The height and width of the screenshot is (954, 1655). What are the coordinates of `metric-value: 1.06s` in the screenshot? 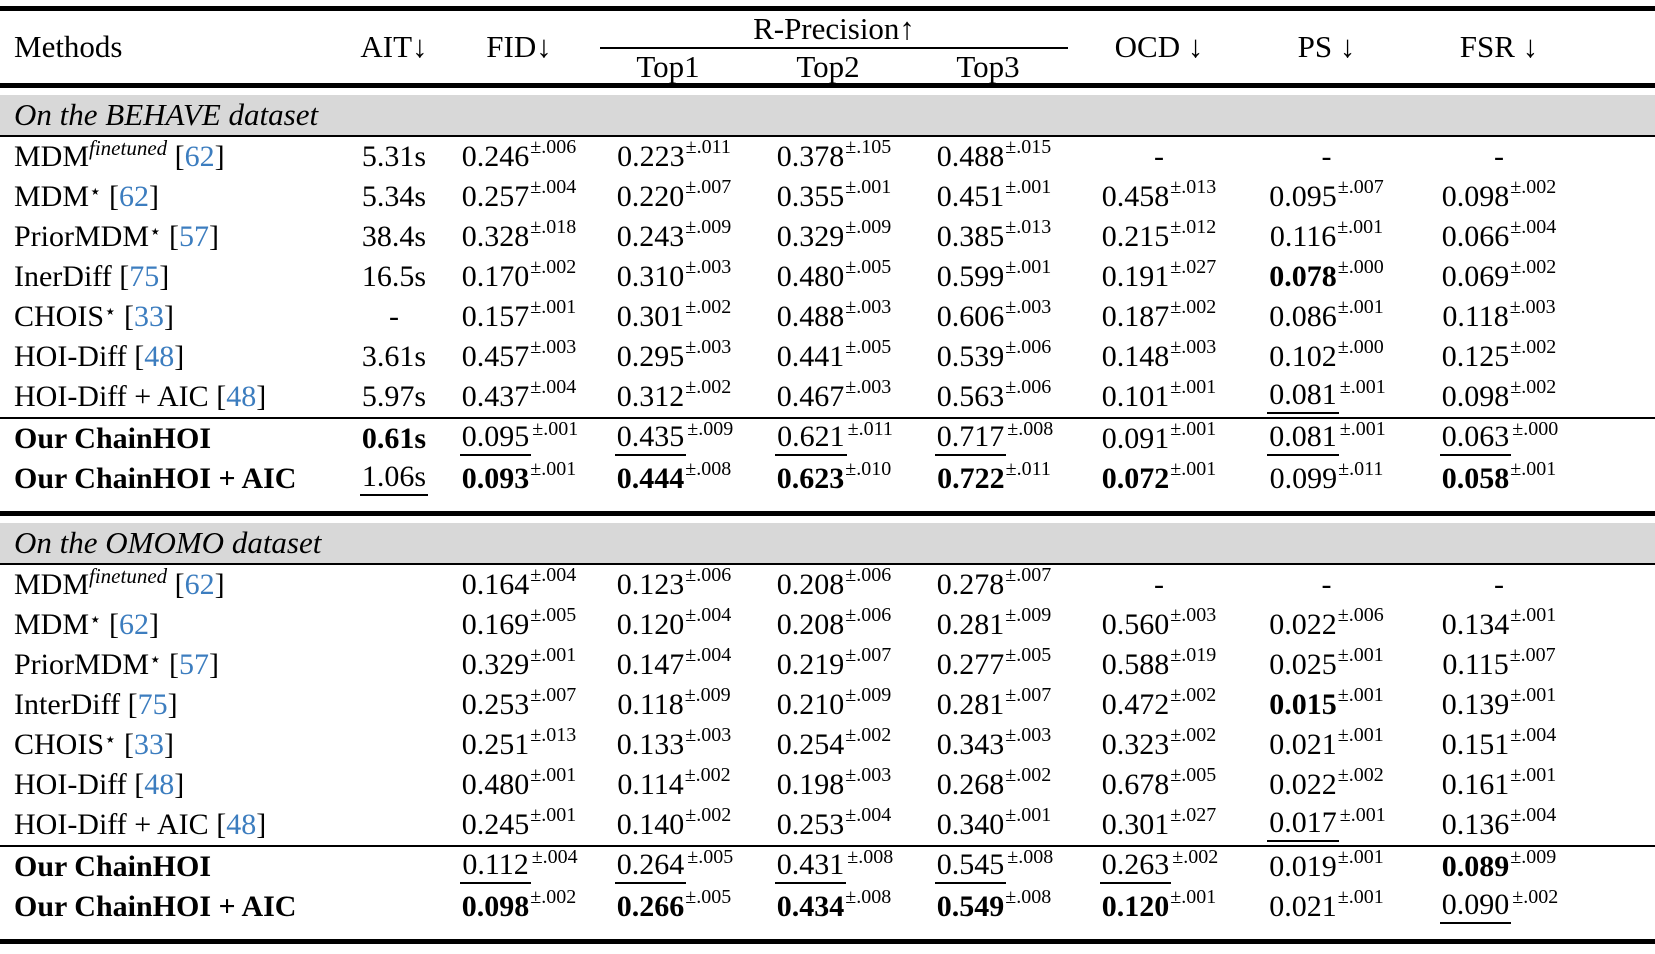 It's located at (394, 479).